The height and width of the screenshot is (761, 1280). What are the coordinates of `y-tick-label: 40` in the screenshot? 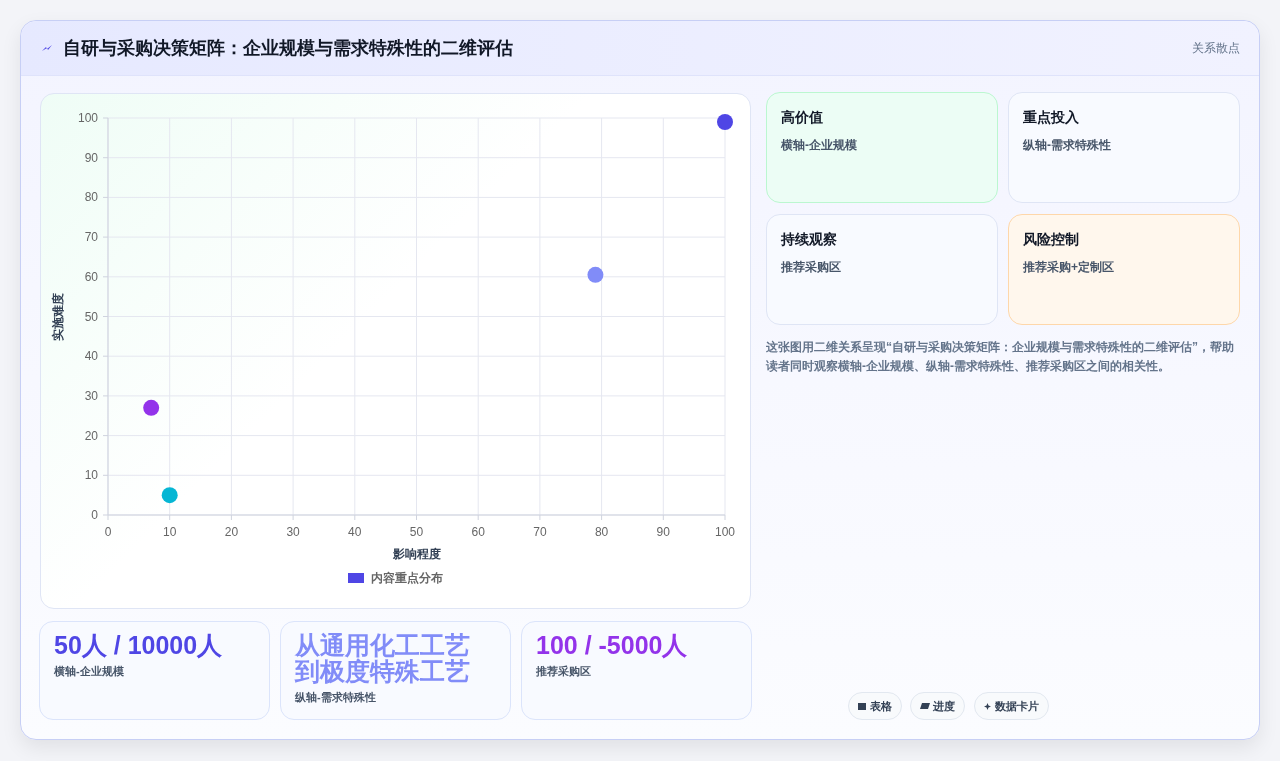 It's located at (91, 356).